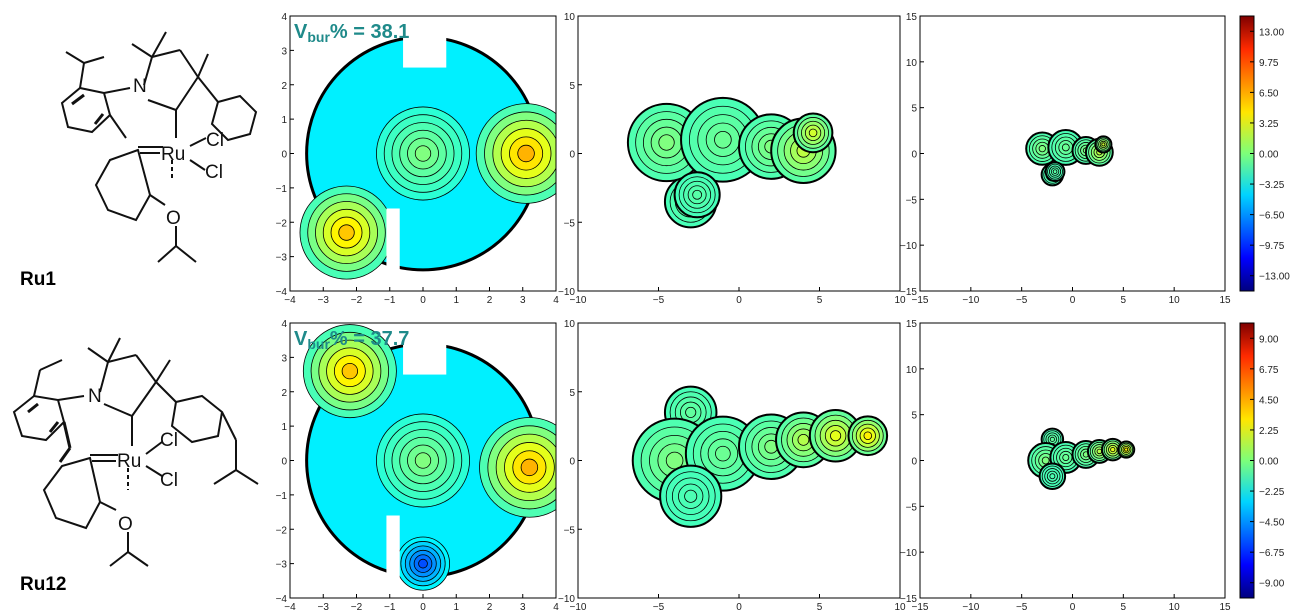 This screenshot has width=1296, height=612. Describe the element at coordinates (1269, 124) in the screenshot. I see `colorbar-tick-label: 3.25` at that location.